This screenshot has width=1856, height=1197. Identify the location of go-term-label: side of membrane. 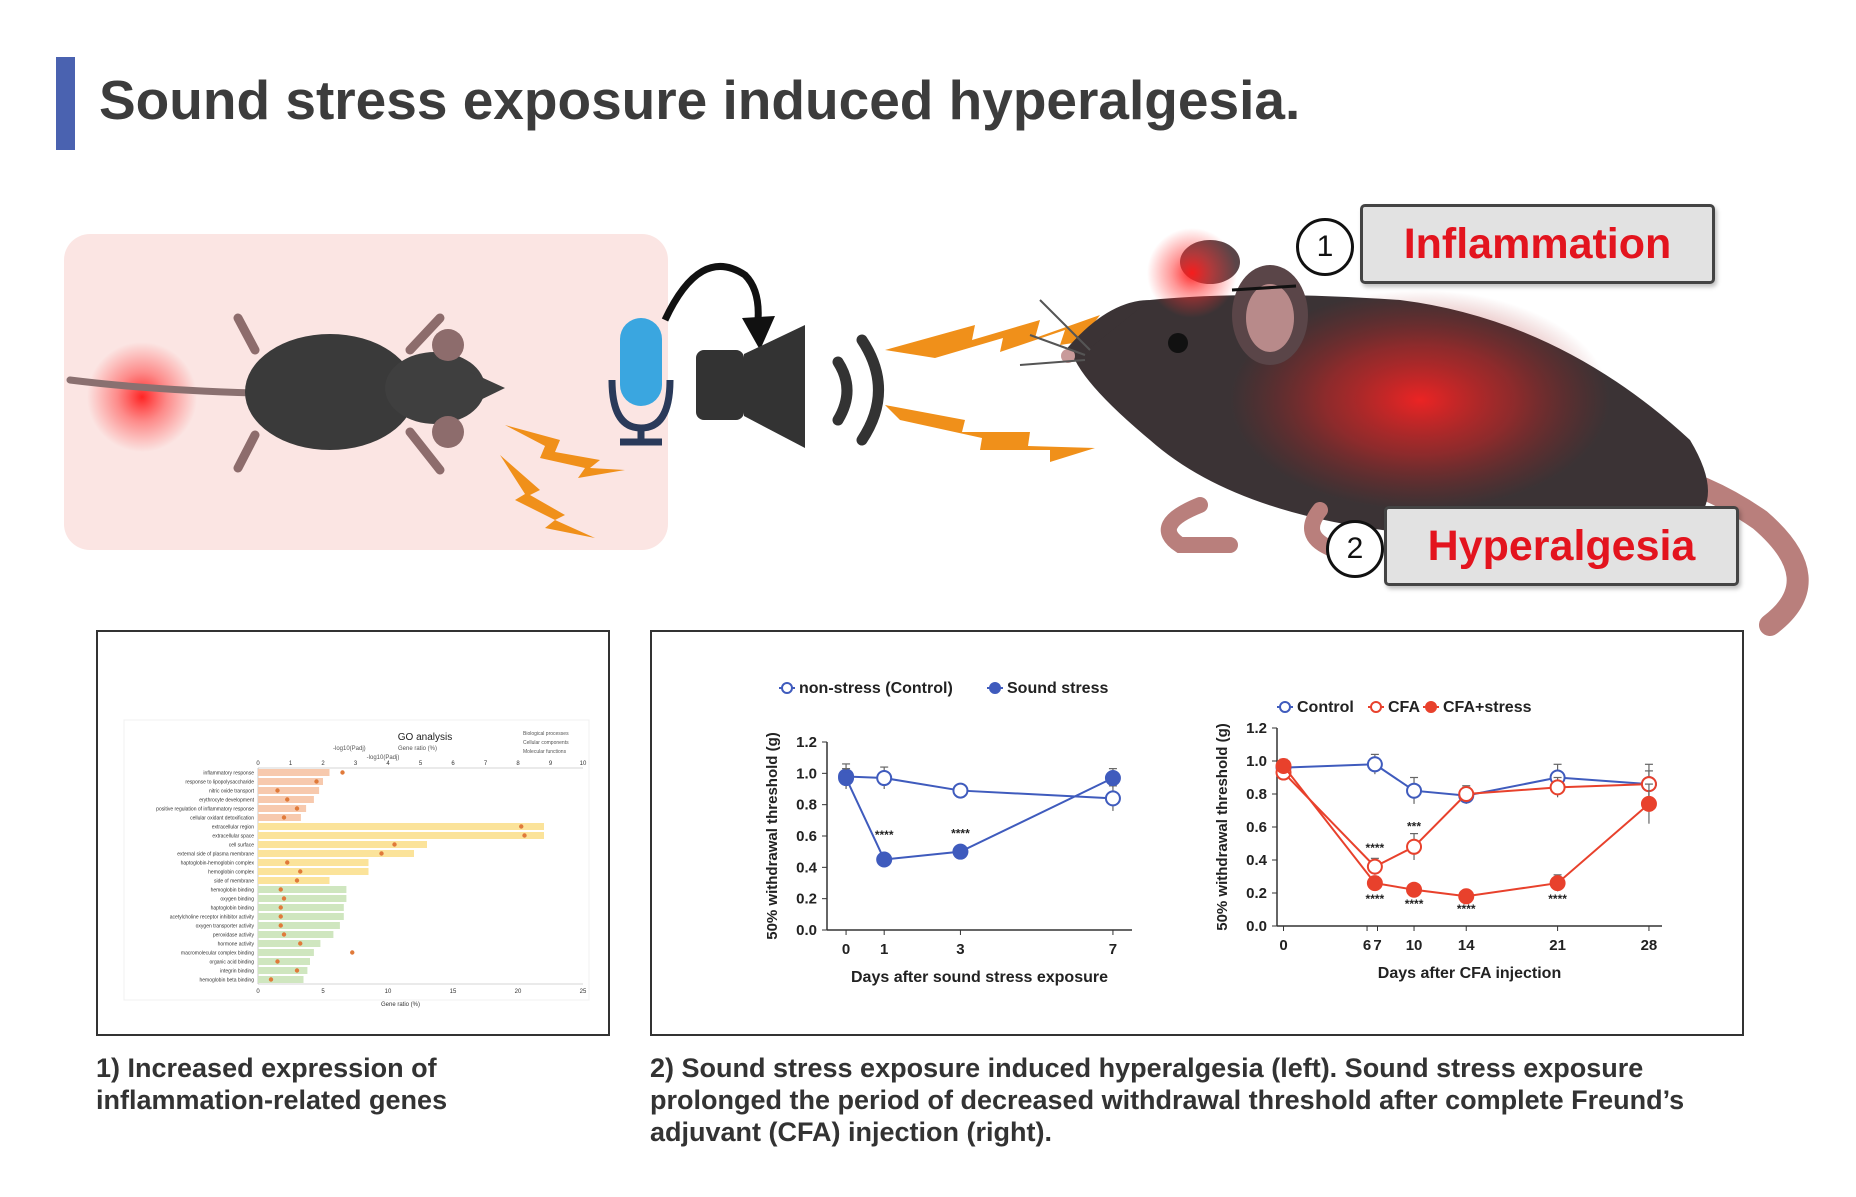
(234, 882).